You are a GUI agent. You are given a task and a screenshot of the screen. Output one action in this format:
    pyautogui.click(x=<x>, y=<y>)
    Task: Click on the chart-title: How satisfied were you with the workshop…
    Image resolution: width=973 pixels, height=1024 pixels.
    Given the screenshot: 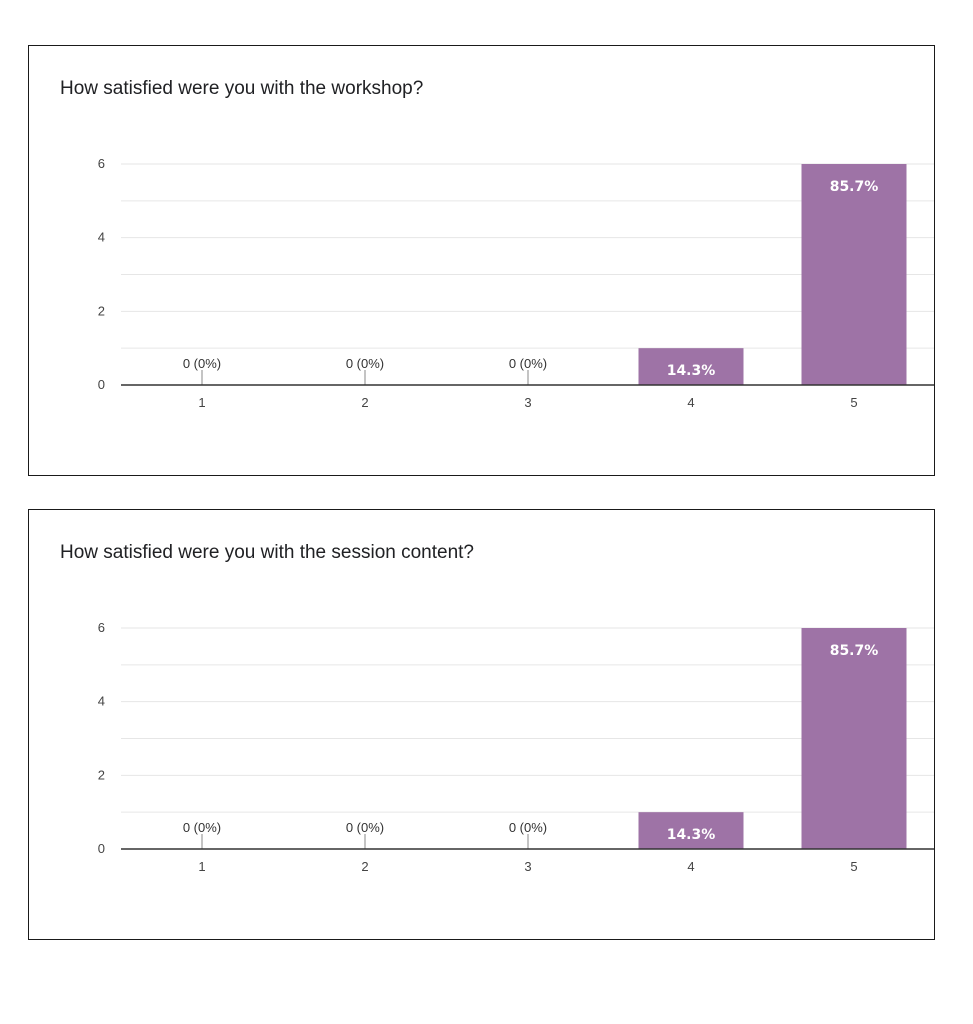 What is the action you would take?
    pyautogui.click(x=242, y=88)
    